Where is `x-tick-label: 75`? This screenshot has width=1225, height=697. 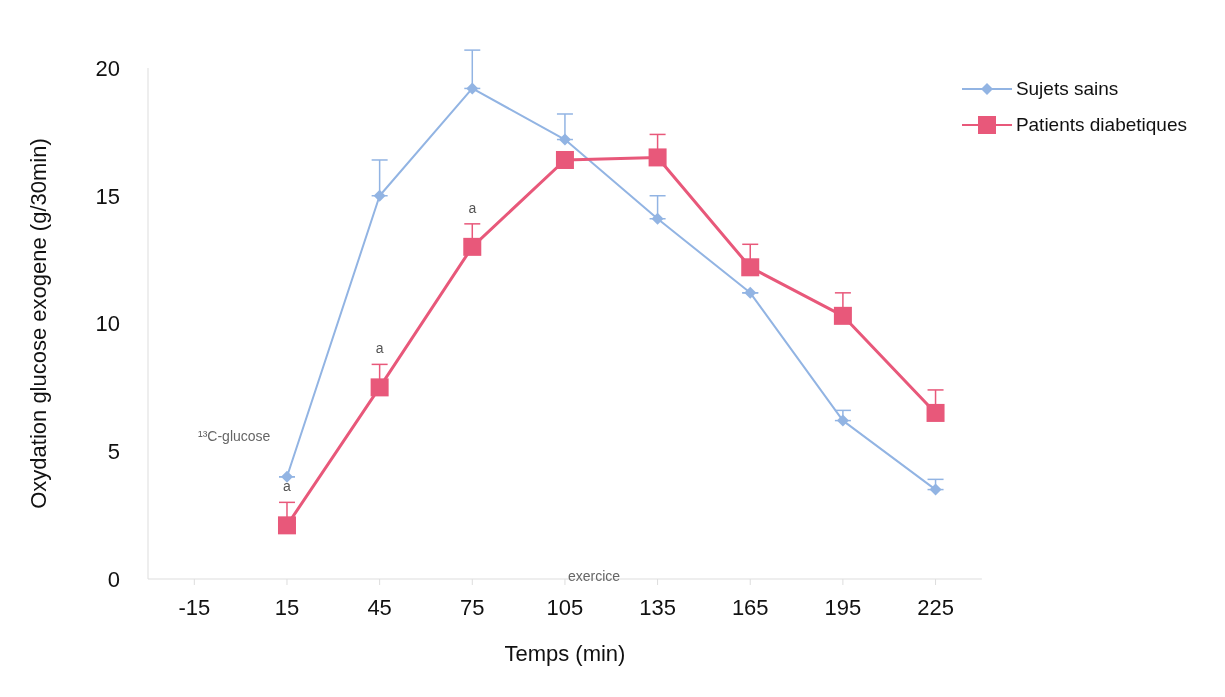 x-tick-label: 75 is located at coordinates (472, 607).